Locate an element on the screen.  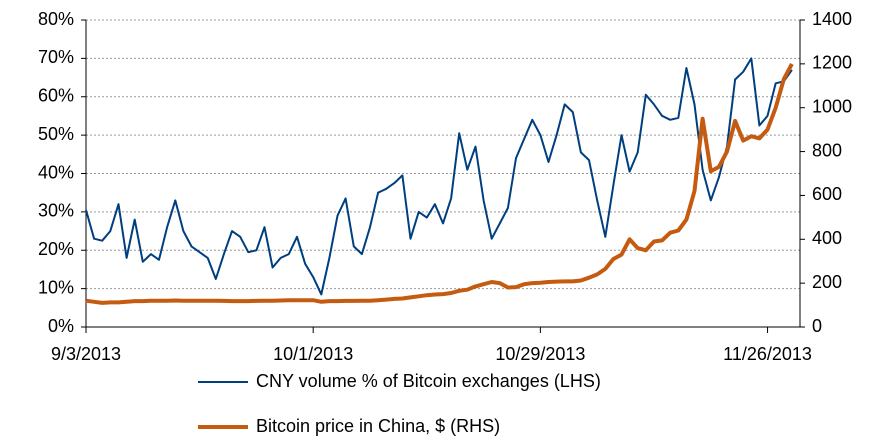
y-tick-label: 20% is located at coordinates (56, 249).